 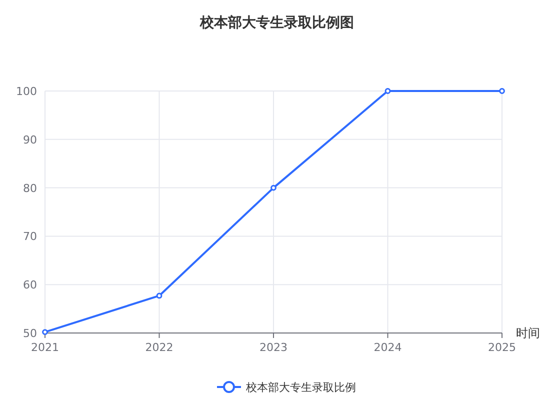 What do you see at coordinates (26, 91) in the screenshot?
I see `y-tick-label: 100` at bounding box center [26, 91].